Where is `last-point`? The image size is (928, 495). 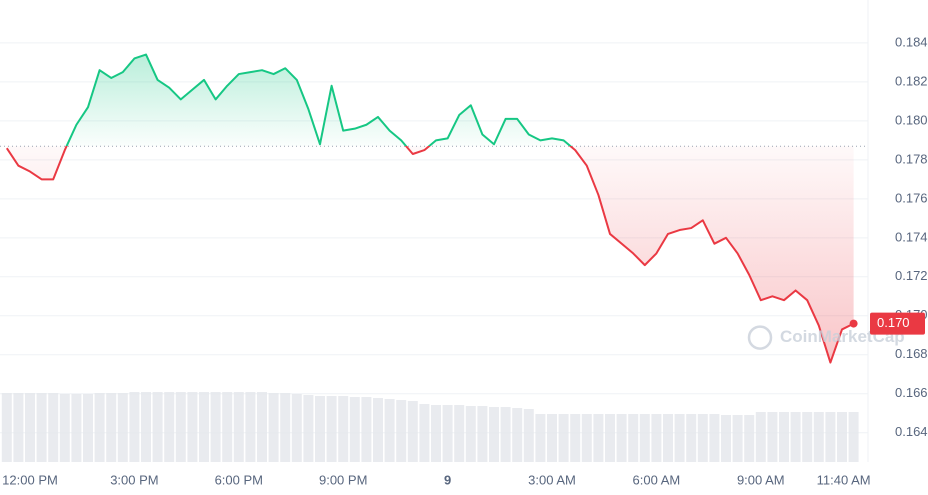
last-point is located at coordinates (853, 323).